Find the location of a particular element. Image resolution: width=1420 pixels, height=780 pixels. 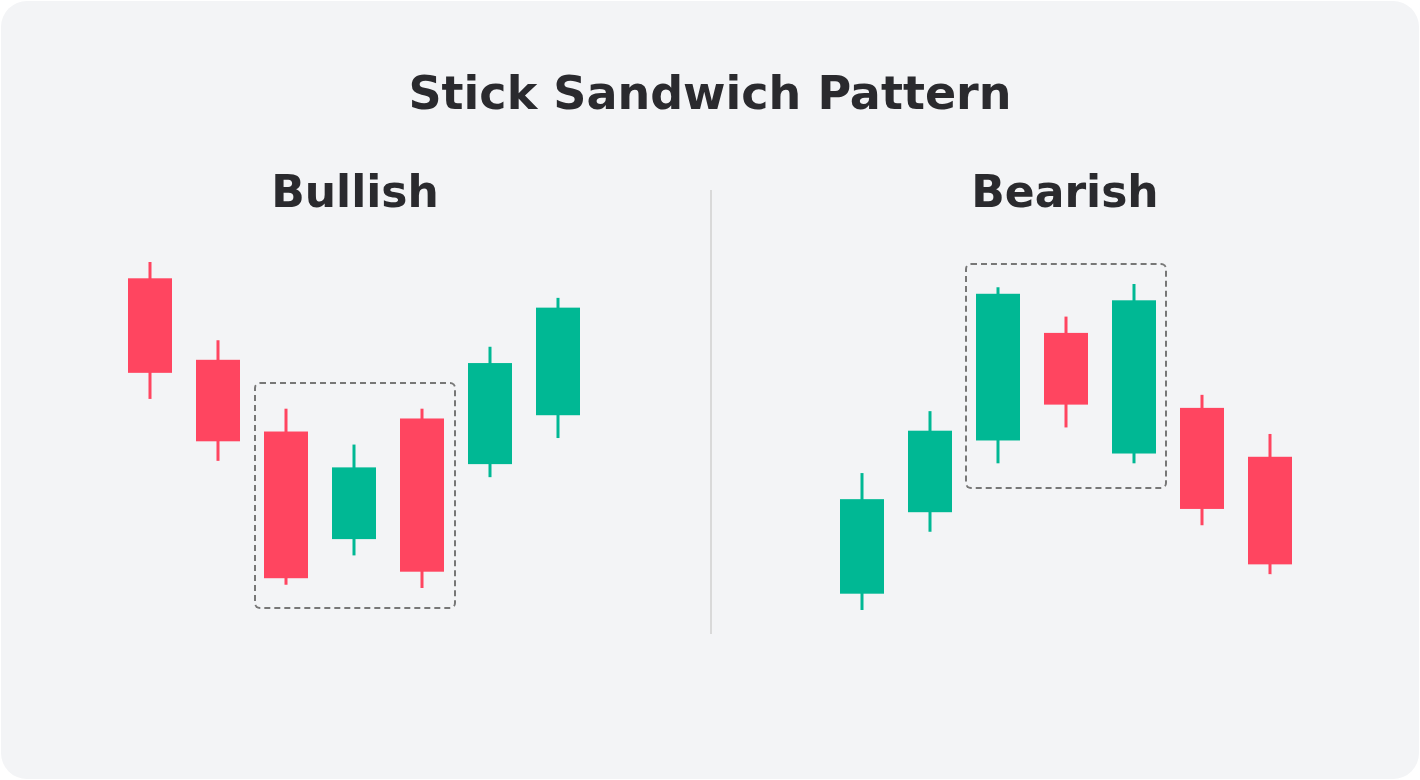

chart-subtitle: Bullish is located at coordinates (355, 191).